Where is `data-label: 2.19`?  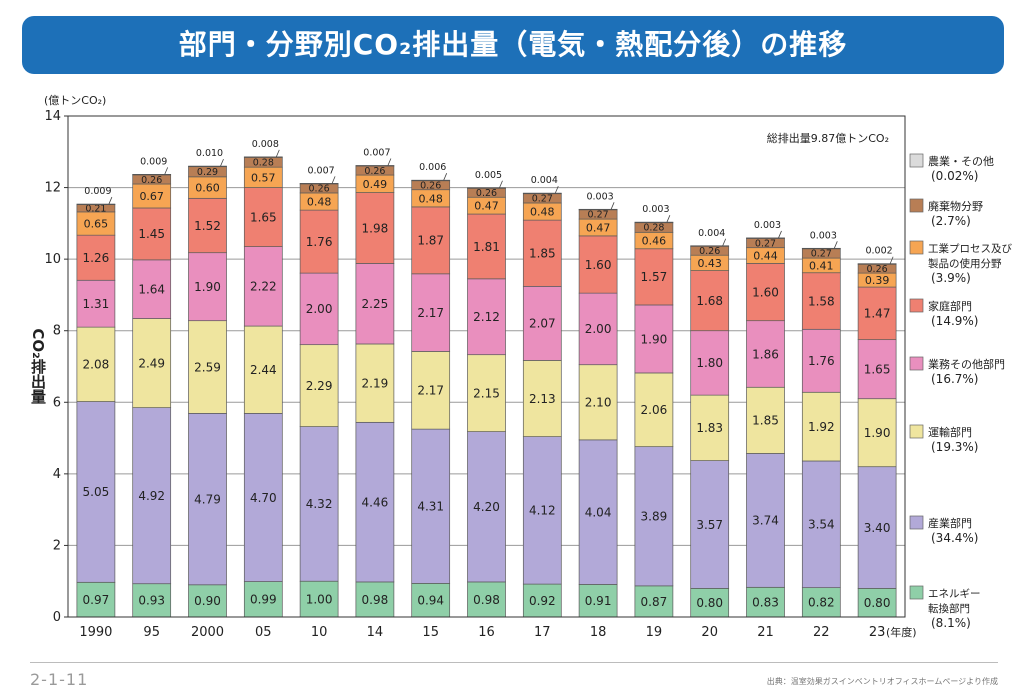 data-label: 2.19 is located at coordinates (375, 383).